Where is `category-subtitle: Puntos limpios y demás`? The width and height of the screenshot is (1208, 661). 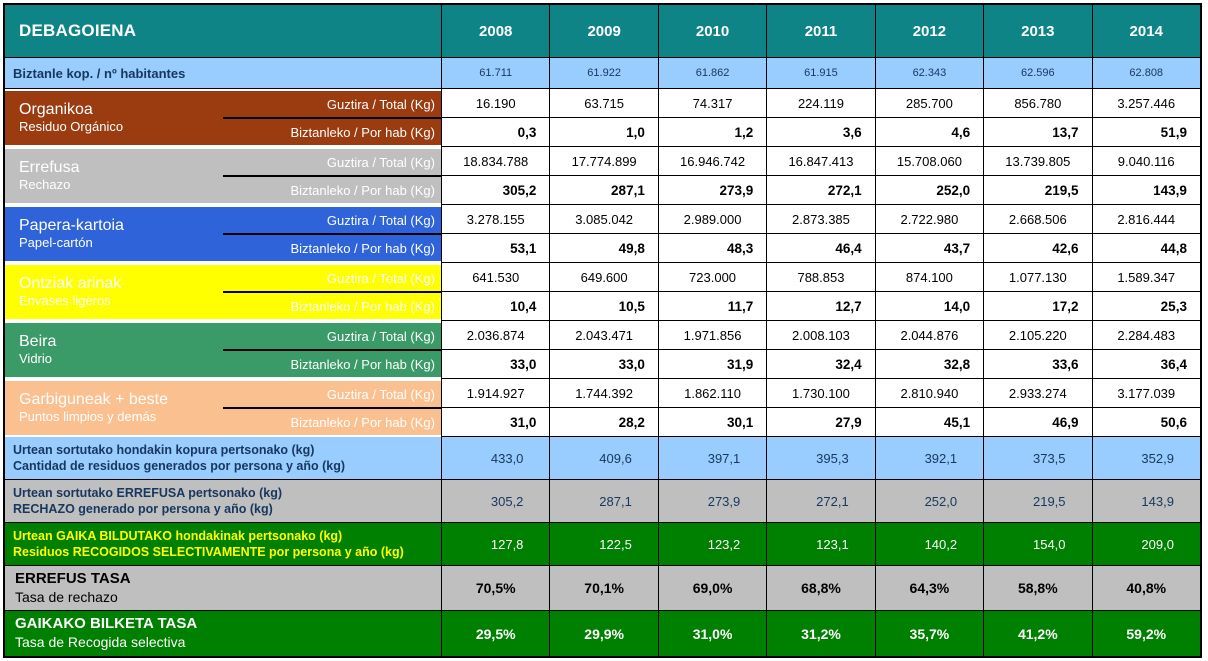 category-subtitle: Puntos limpios y demás is located at coordinates (88, 416).